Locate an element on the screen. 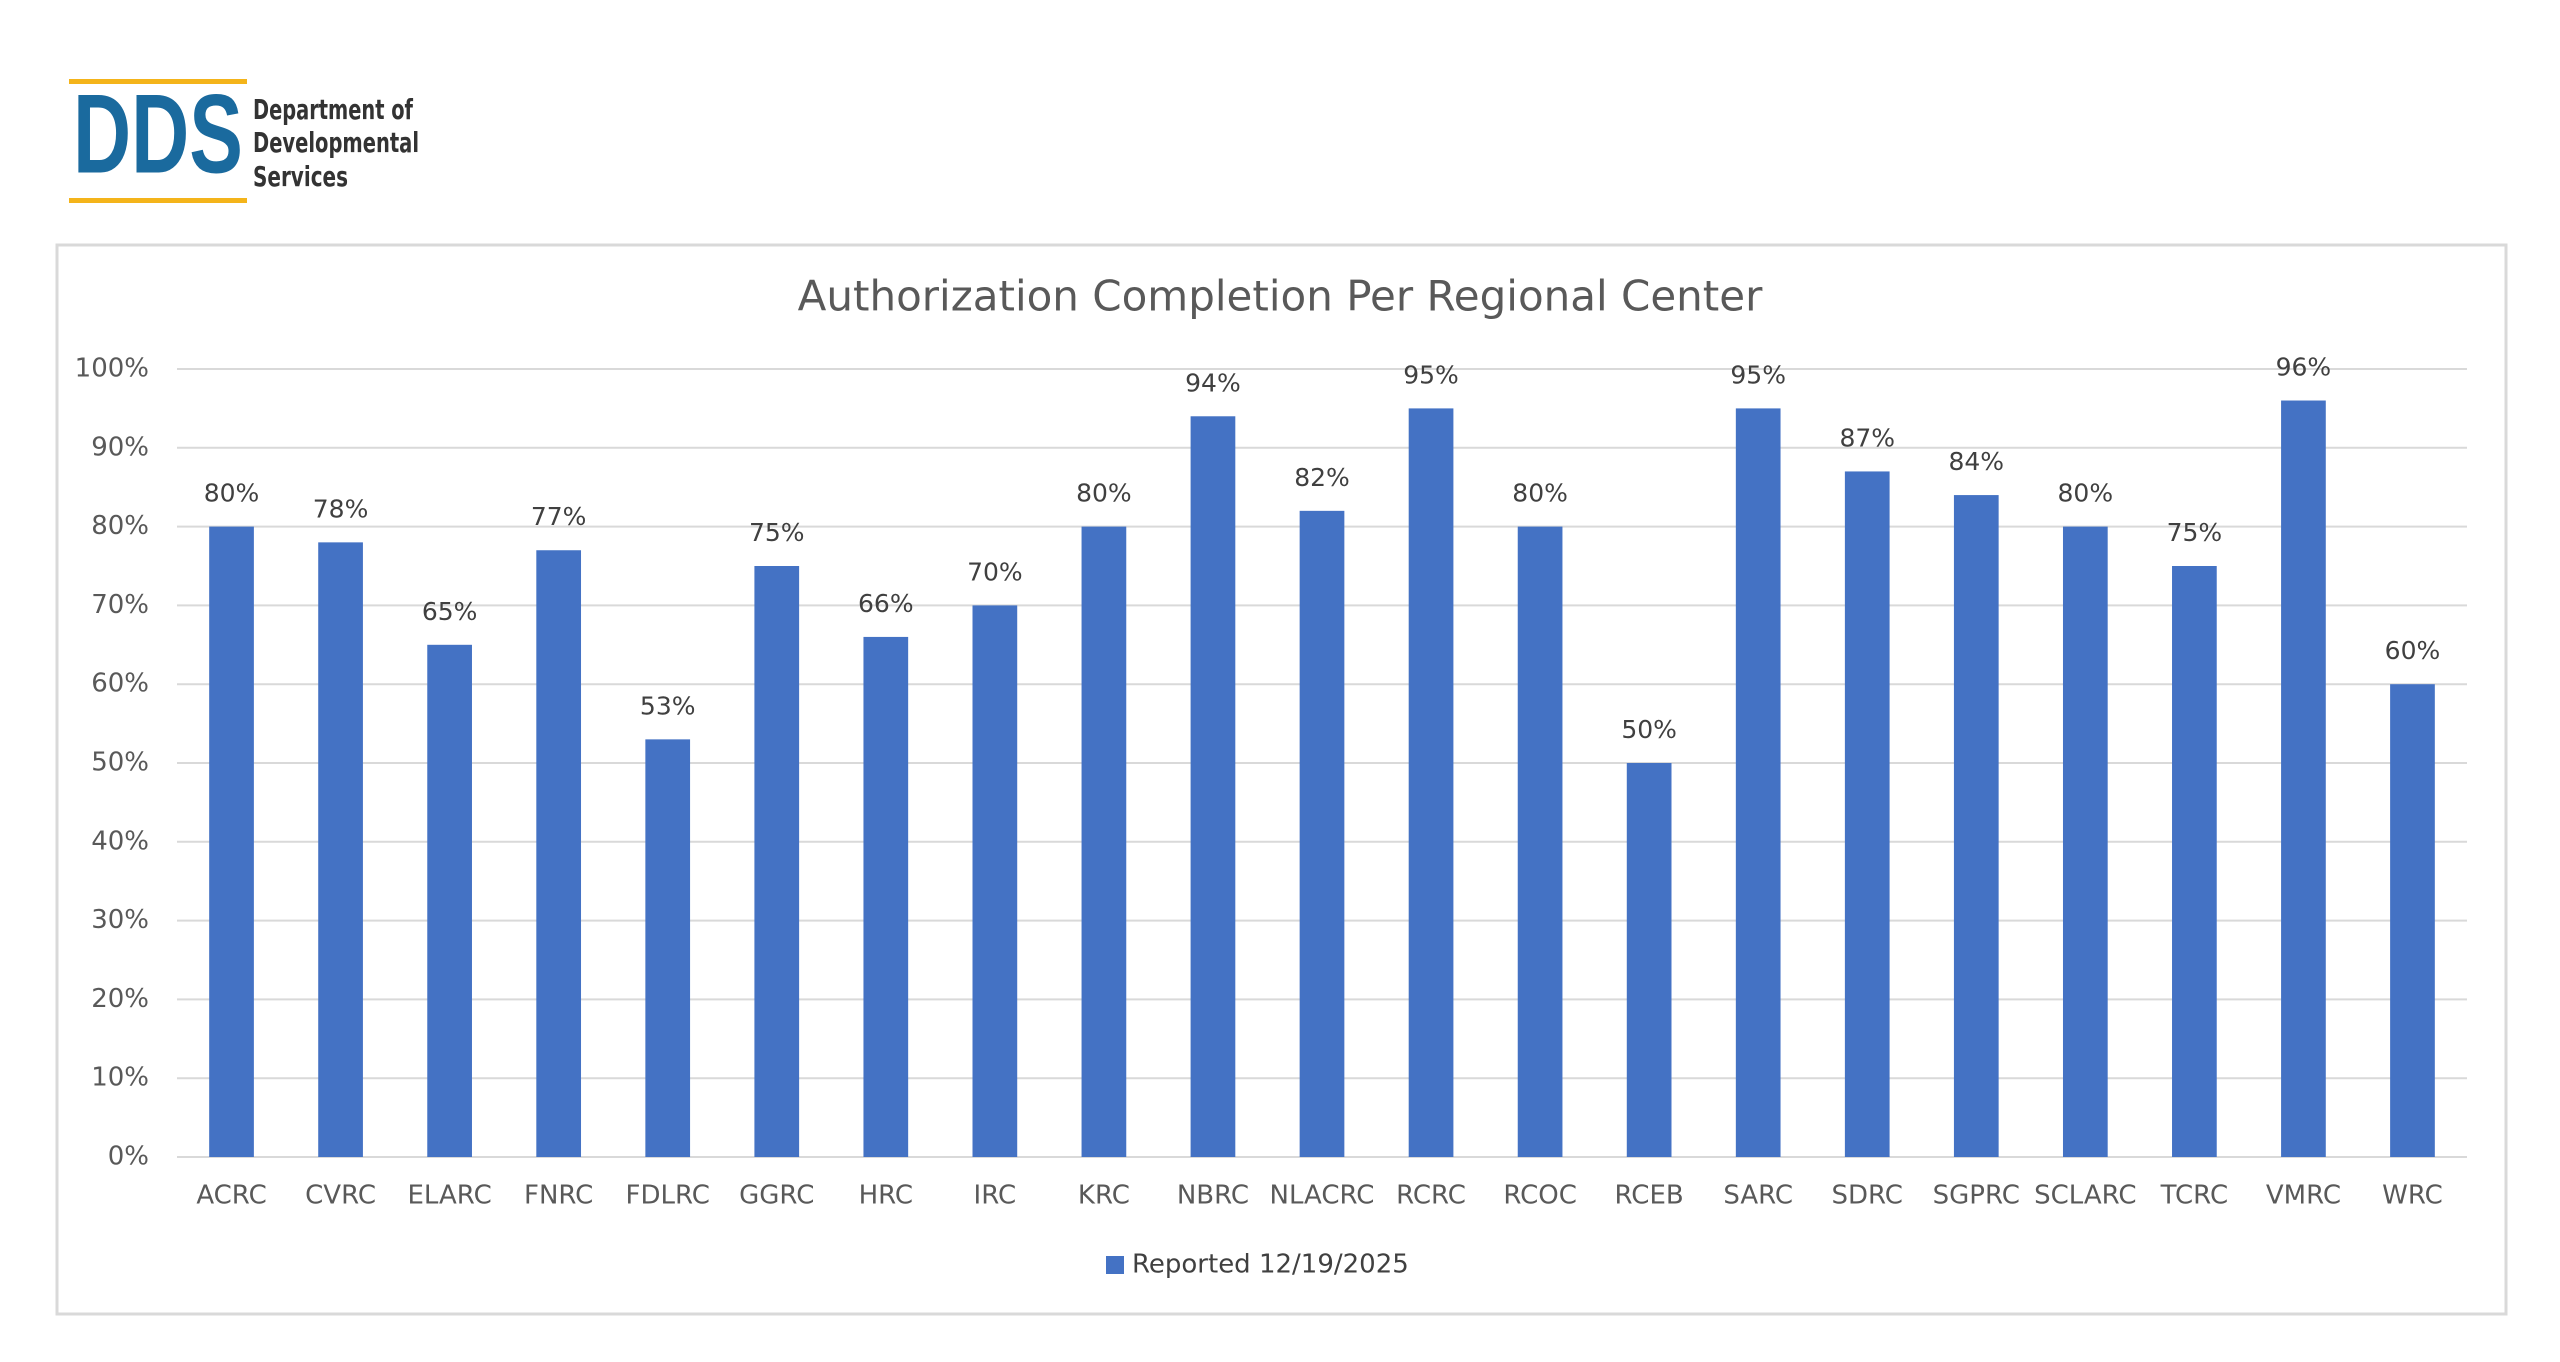 This screenshot has height=1362, width=2560. y-tick-label: 0% is located at coordinates (128, 1157).